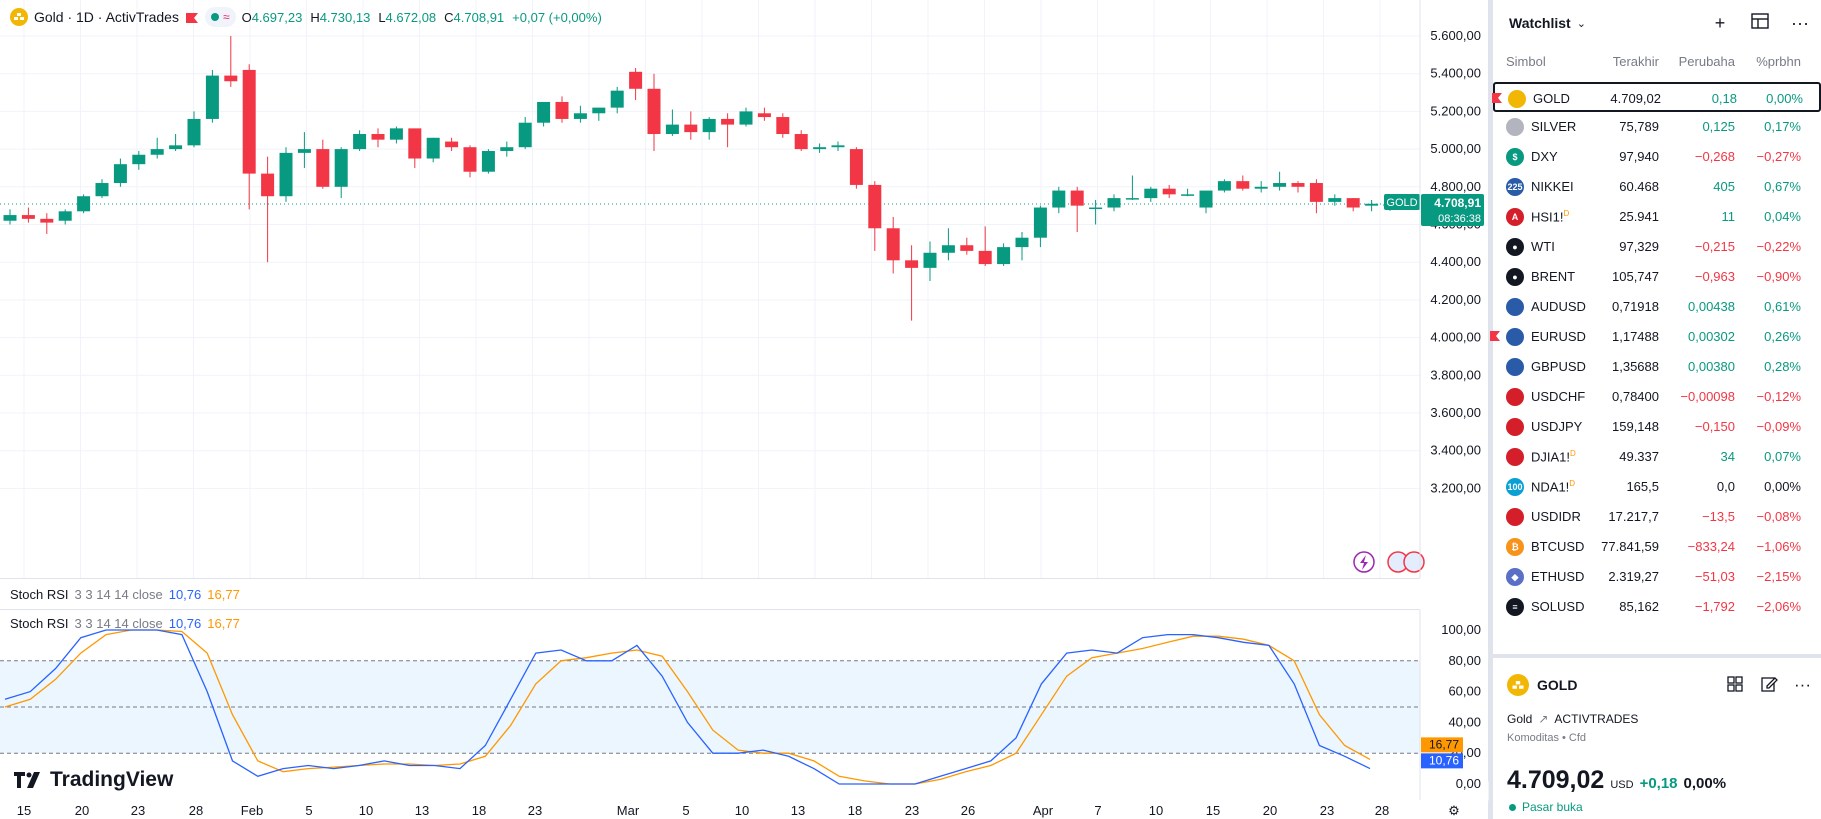 Image resolution: width=1821 pixels, height=819 pixels. What do you see at coordinates (125, 623) in the screenshot?
I see `stoch-rsi-legend: Stoch RSI 3 3 14 14 close 10,76 16,77` at bounding box center [125, 623].